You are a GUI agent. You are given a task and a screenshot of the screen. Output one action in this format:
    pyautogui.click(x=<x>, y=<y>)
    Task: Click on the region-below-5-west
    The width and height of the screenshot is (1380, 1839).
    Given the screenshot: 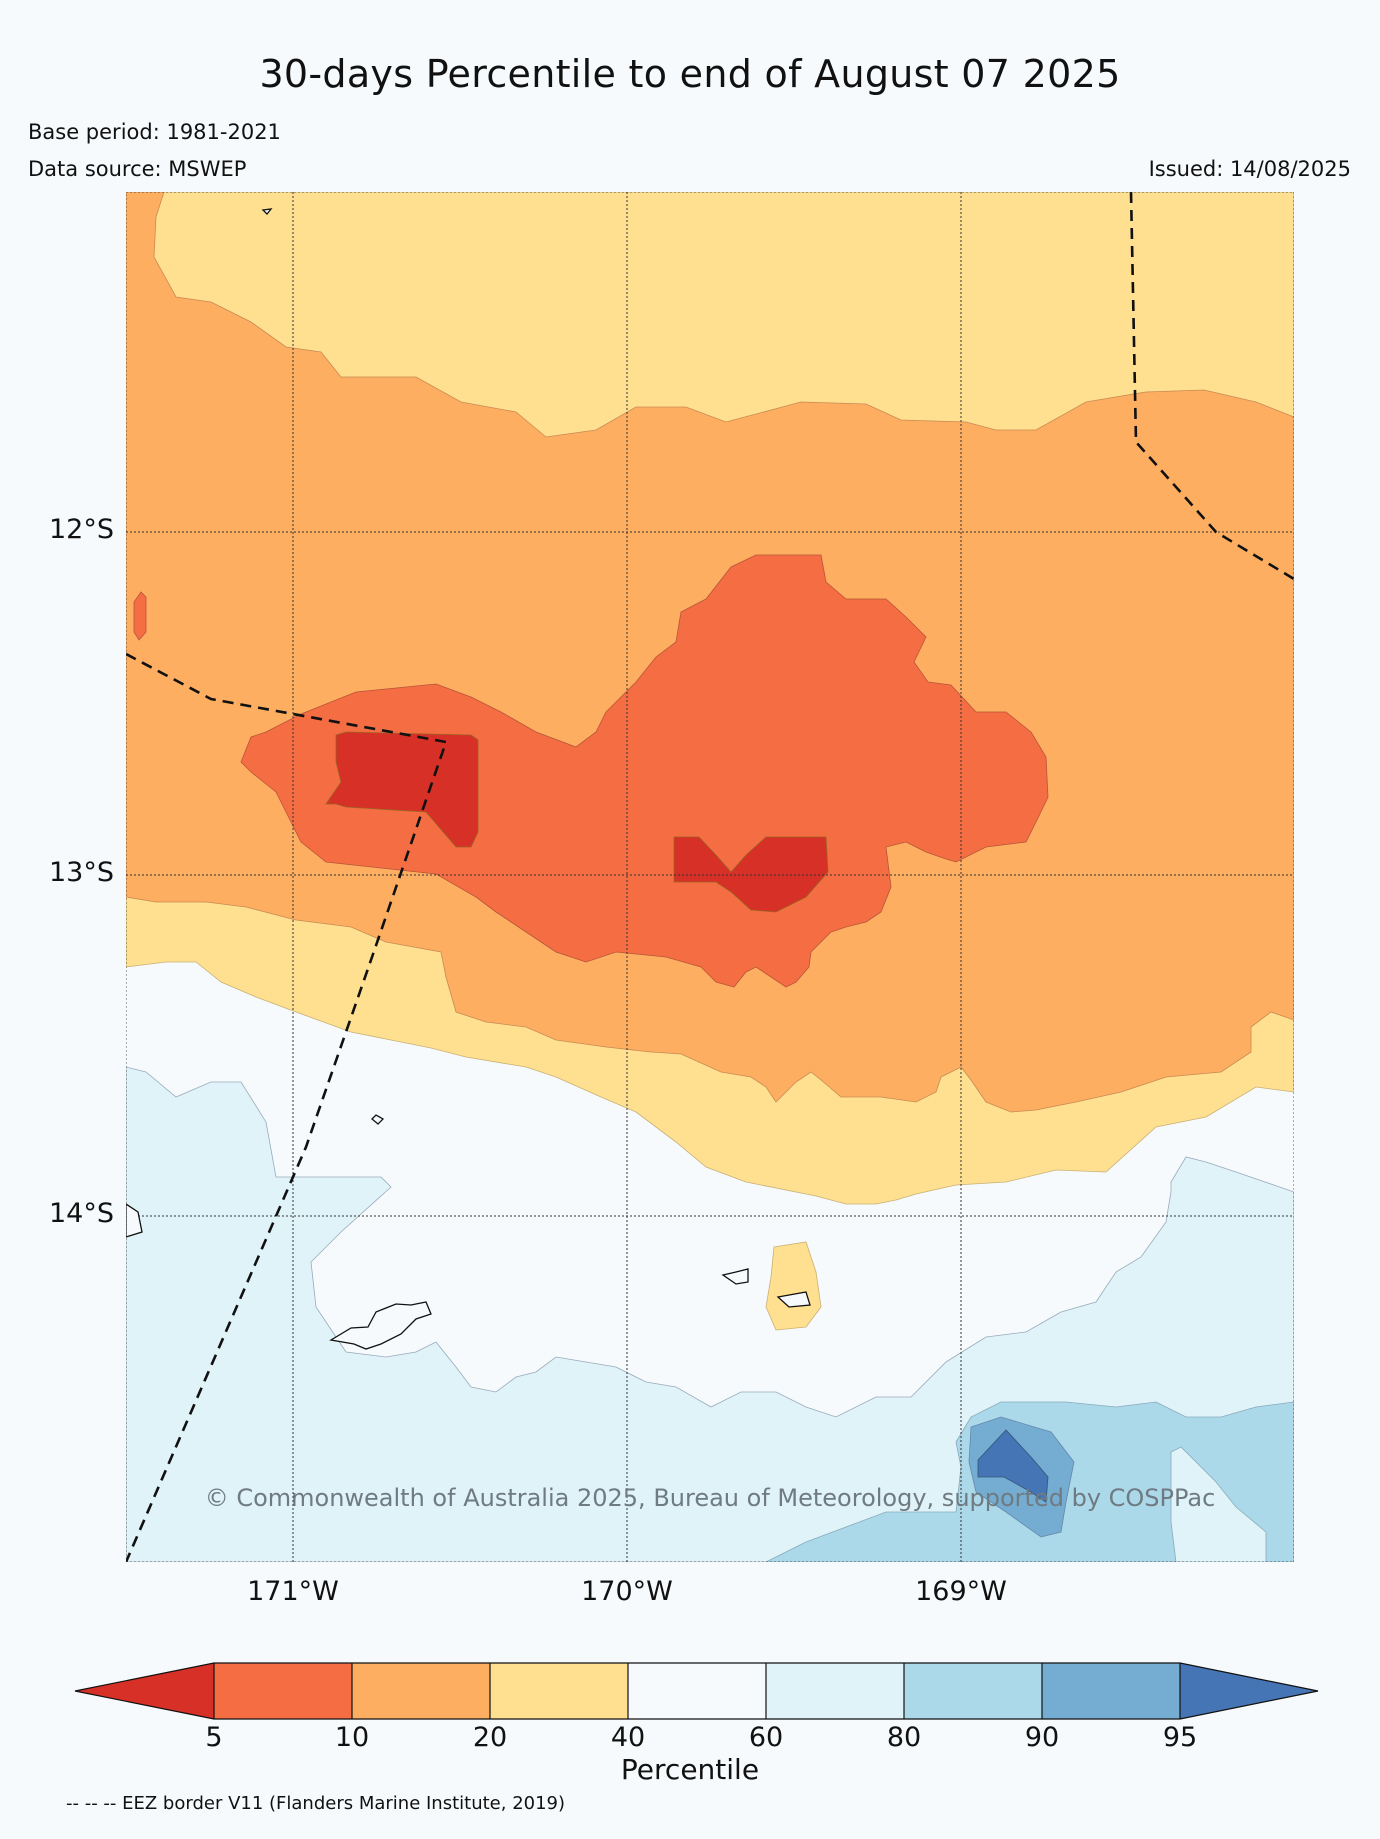 What is the action you would take?
    pyautogui.click(x=402, y=789)
    